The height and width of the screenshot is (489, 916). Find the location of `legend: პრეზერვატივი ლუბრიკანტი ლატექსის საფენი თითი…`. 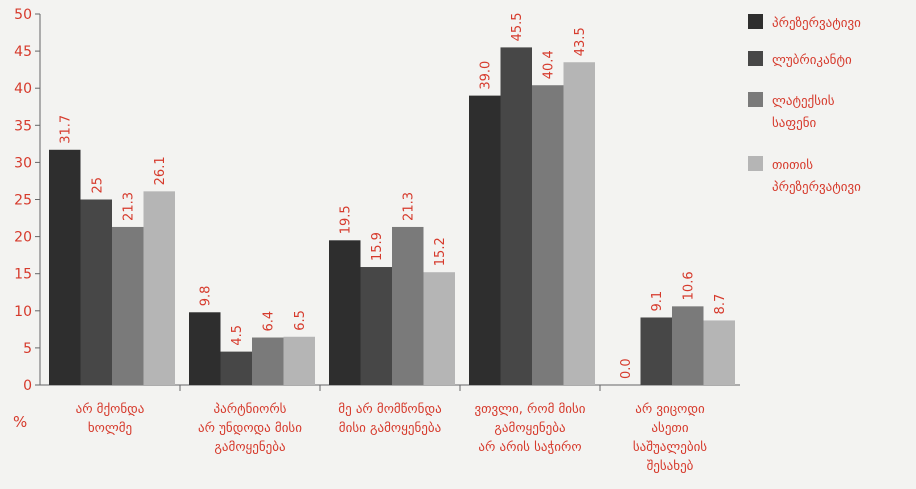

legend: პრეზერვატივი ლუბრიკანტი ლატექსის საფენი თითი… is located at coordinates (804, 104).